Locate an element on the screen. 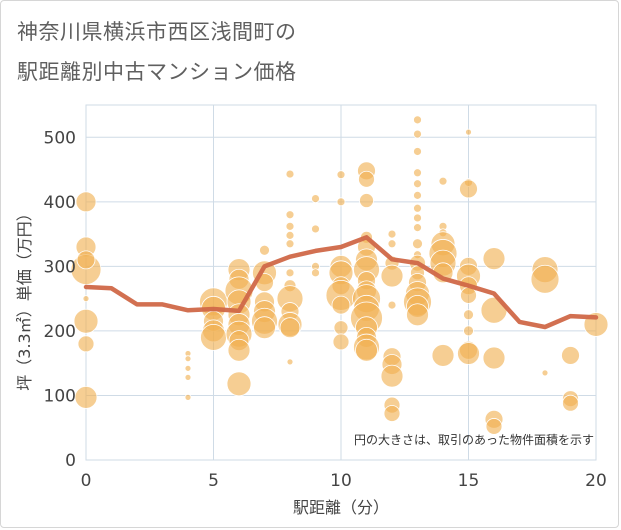 The image size is (621, 530). trend-line-layer is located at coordinates (341, 282).